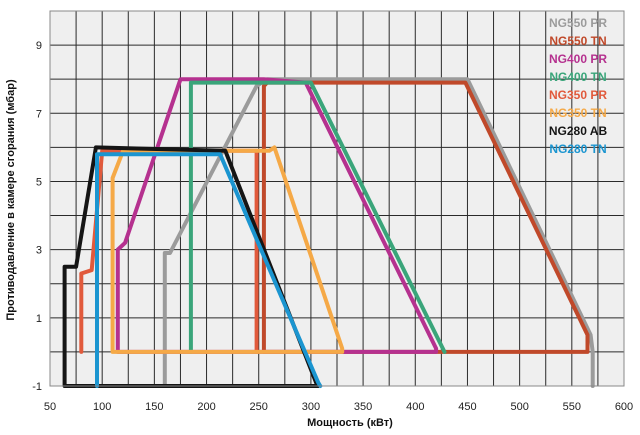 This screenshot has height=435, width=640. Describe the element at coordinates (102, 407) in the screenshot. I see `x-tick-label: 100` at that location.